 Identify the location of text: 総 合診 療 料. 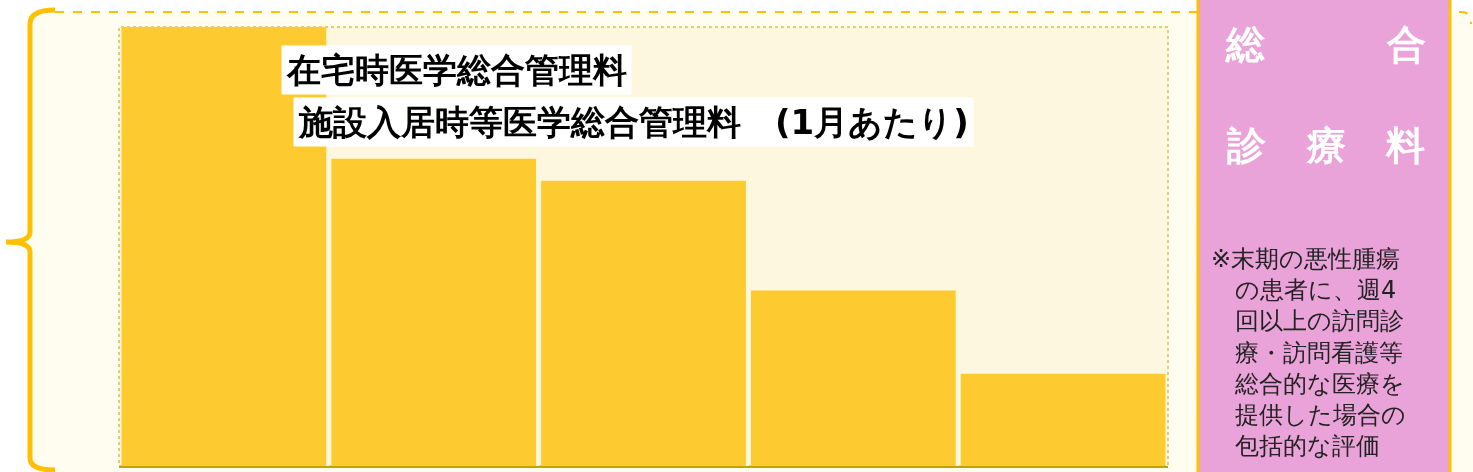
(1326, 95).